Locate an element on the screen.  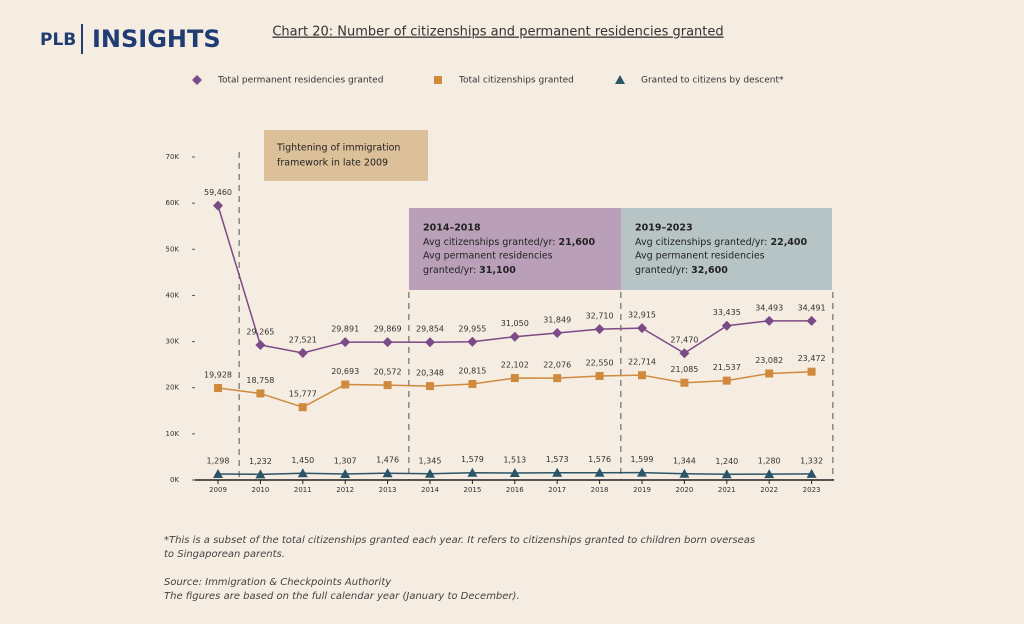
footnote: to Singaporean parents. is located at coordinates (224, 554).